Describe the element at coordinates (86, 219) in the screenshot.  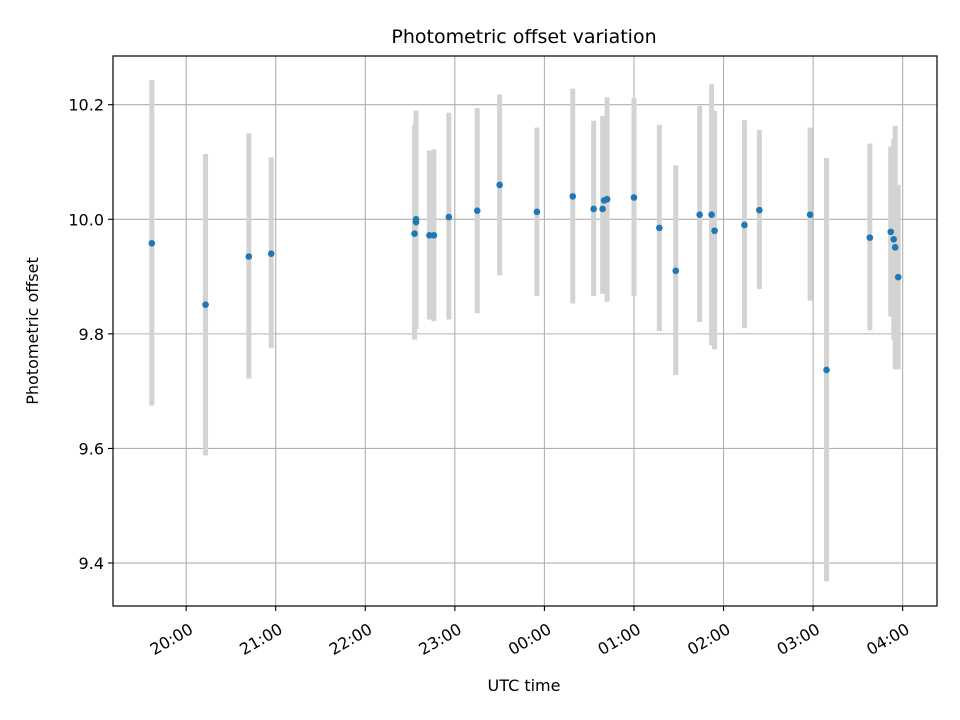
I see `y-tick-label: 10.0` at that location.